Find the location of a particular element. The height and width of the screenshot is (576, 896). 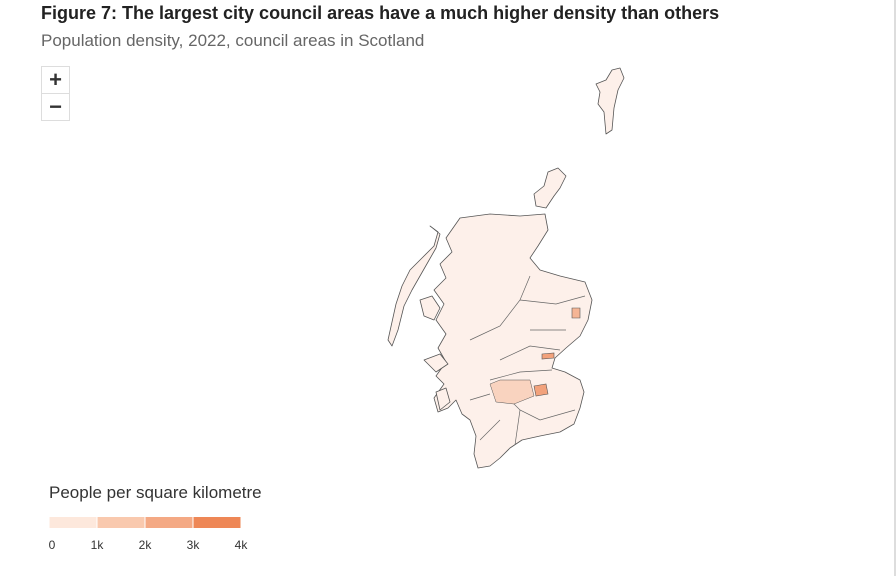

legend: 0 1k 2k 3k 4k is located at coordinates (148, 534).